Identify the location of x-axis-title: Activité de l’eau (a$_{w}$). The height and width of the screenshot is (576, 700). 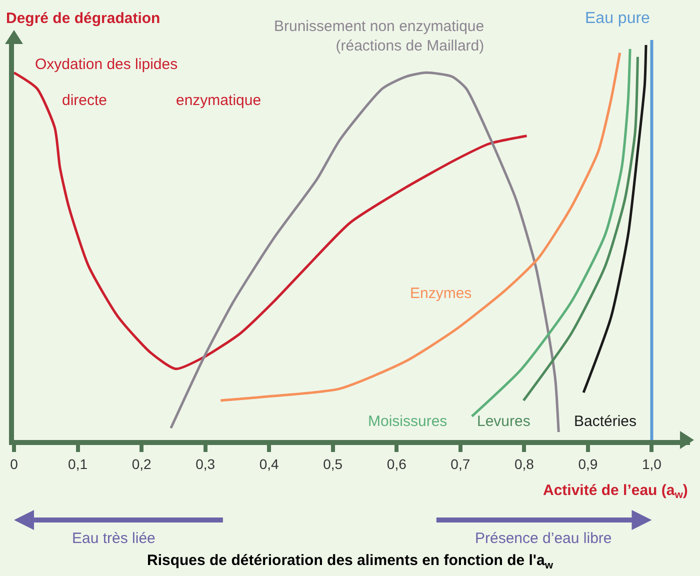
(615, 492).